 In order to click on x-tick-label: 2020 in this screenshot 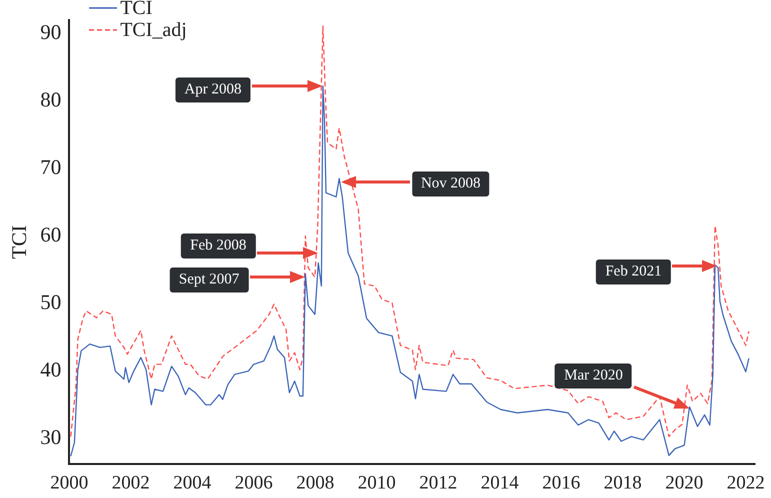, I will do `click(684, 483)`.